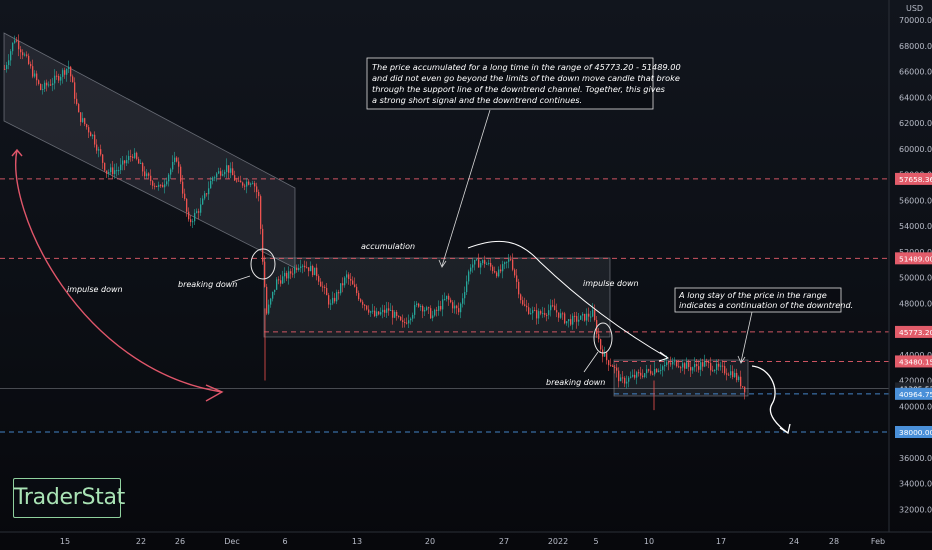 This screenshot has width=932, height=550. I want to click on note-2-line-1: A long stay of the price in the range, so click(752, 295).